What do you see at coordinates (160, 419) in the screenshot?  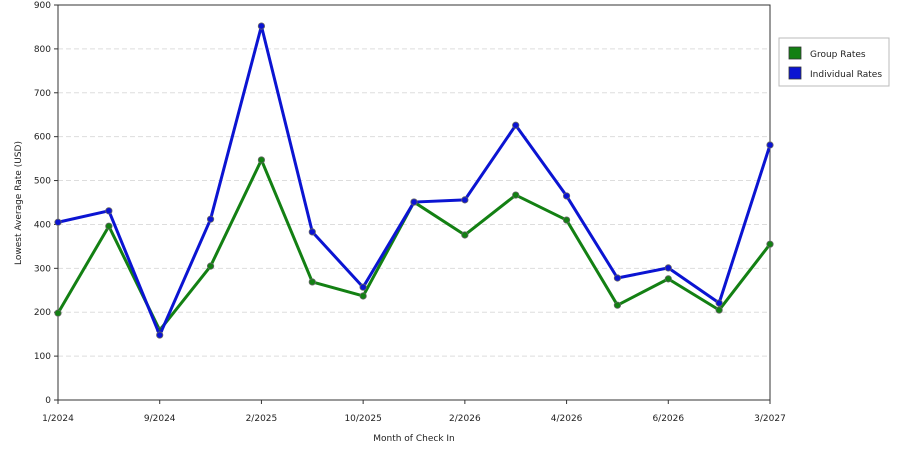 I see `x-tick-label: 9/2024` at bounding box center [160, 419].